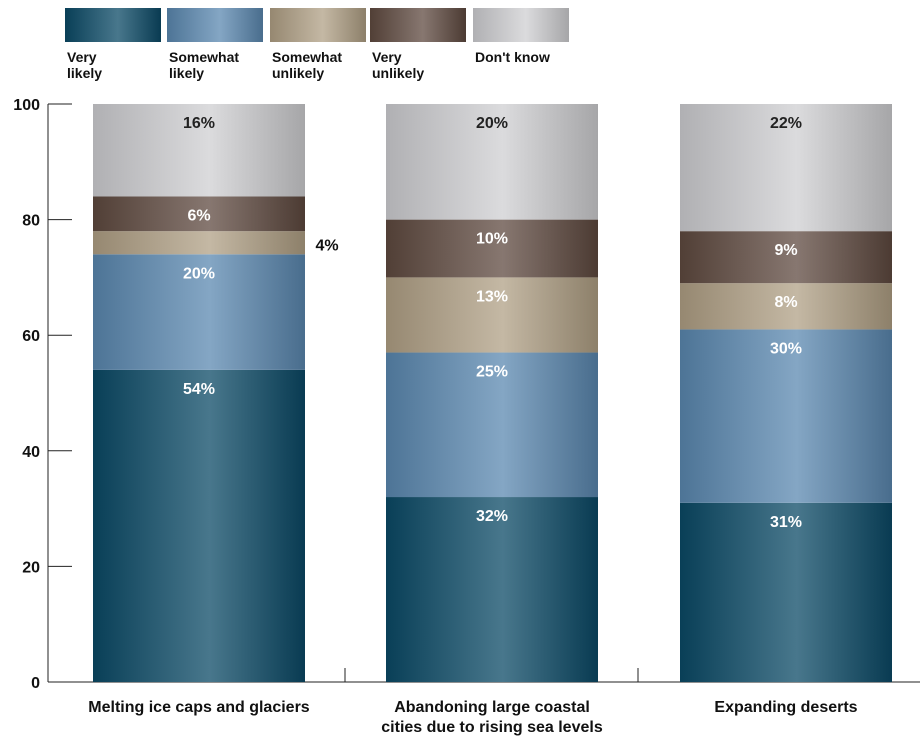 The height and width of the screenshot is (740, 922). What do you see at coordinates (512, 57) in the screenshot?
I see `legend-label: Don't know` at bounding box center [512, 57].